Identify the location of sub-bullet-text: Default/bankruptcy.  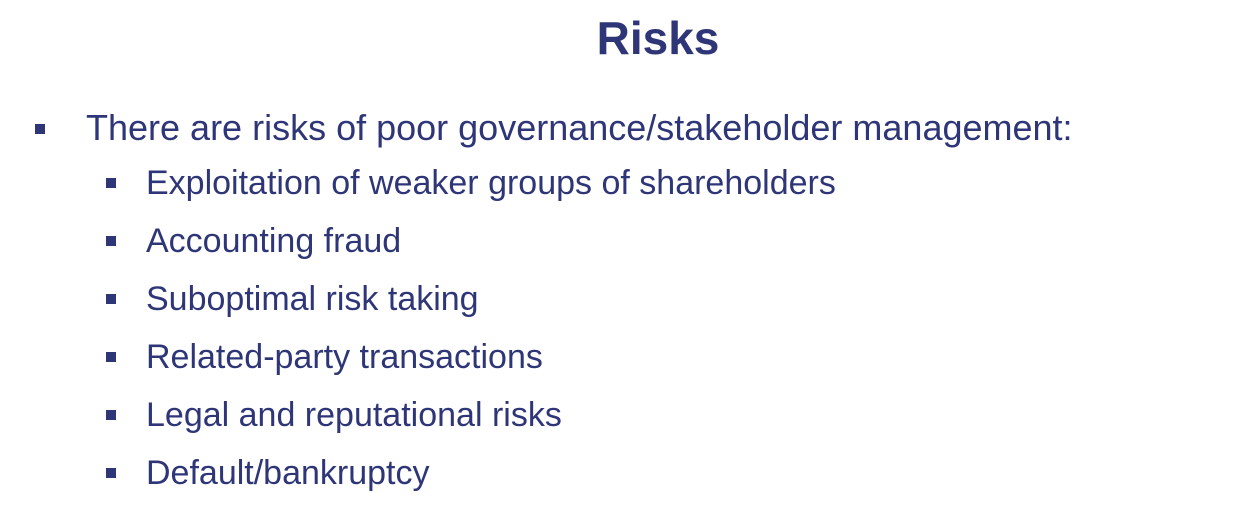
(288, 473).